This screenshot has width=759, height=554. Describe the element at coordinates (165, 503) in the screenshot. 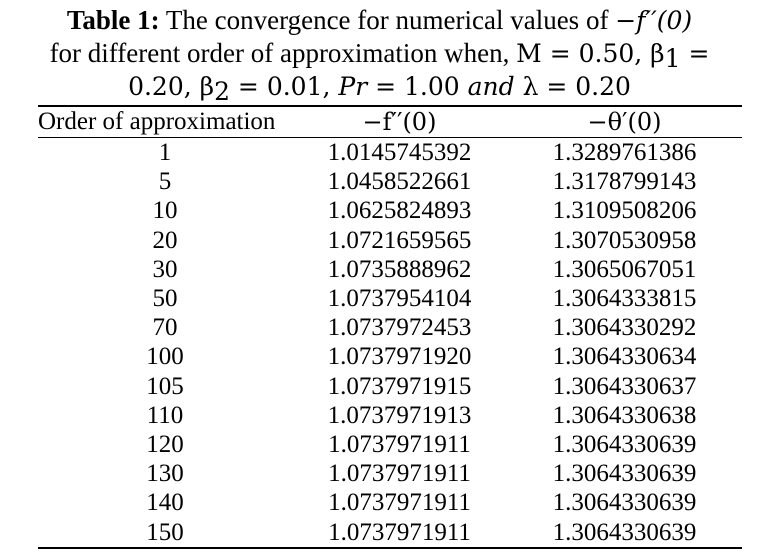

I see `cell-order: 140` at that location.